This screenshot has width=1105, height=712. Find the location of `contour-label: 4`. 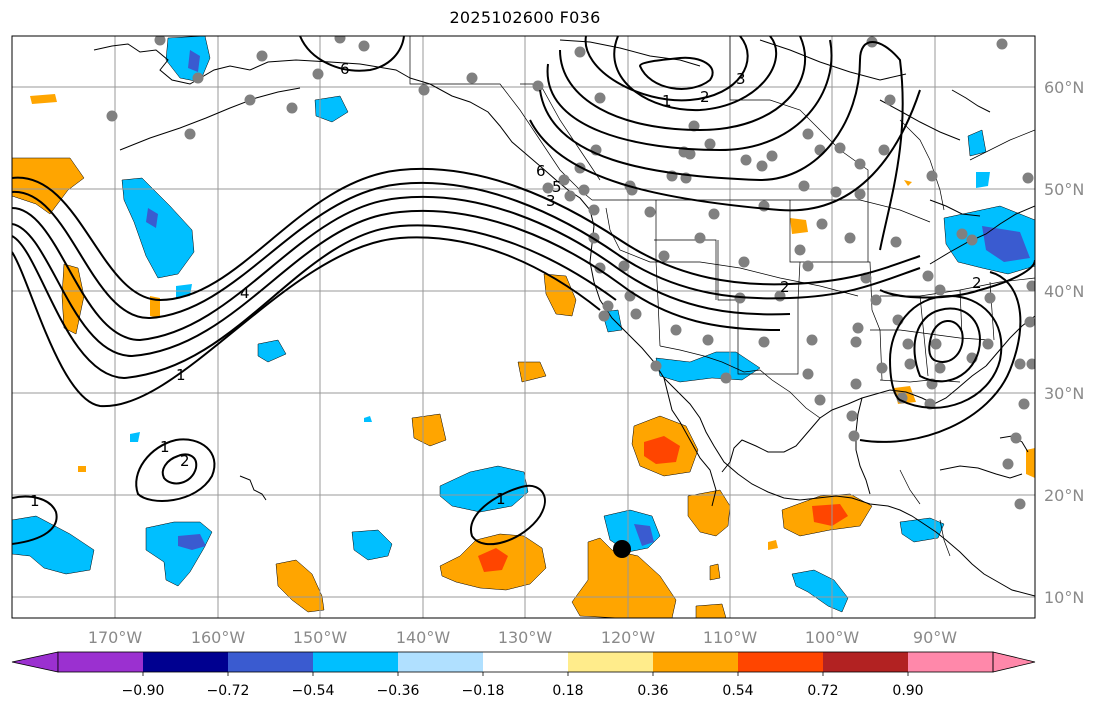

contour-label: 4 is located at coordinates (245, 293).